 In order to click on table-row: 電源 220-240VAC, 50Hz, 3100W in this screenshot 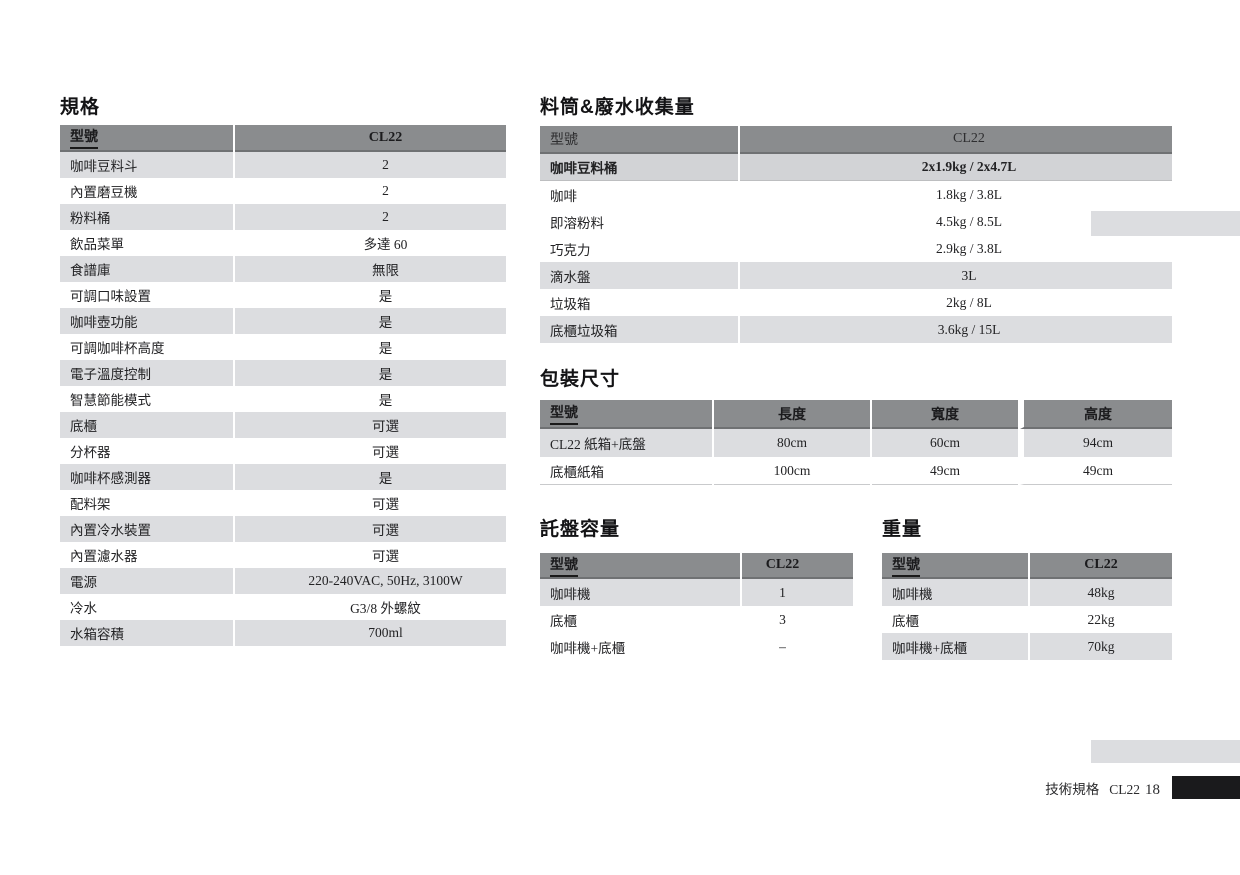, I will do `click(283, 581)`.